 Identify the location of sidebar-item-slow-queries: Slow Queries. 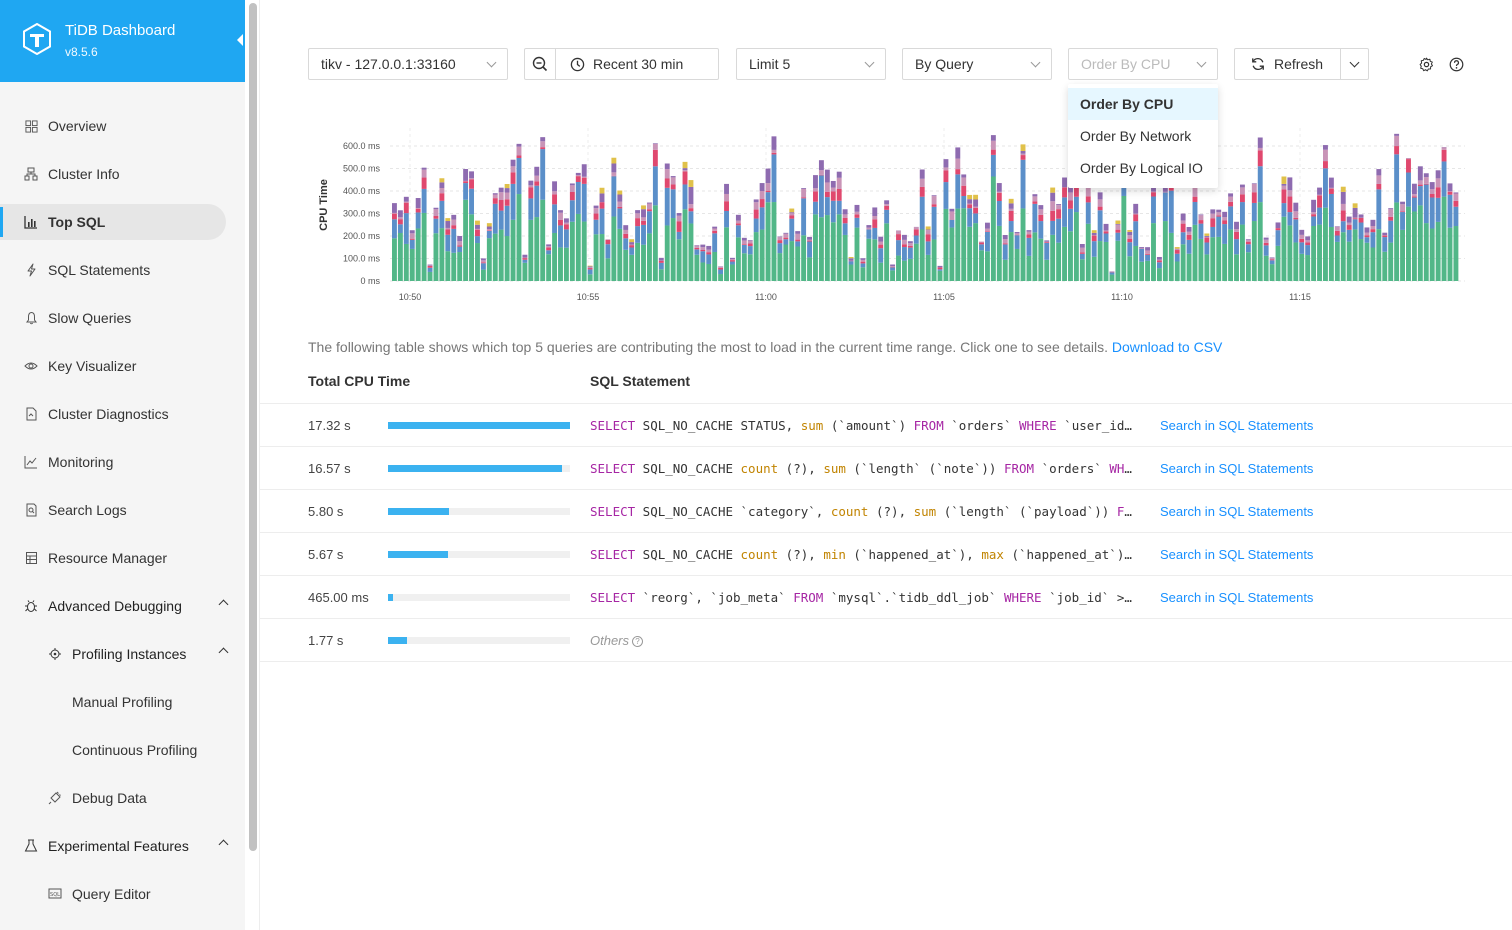
(122, 318).